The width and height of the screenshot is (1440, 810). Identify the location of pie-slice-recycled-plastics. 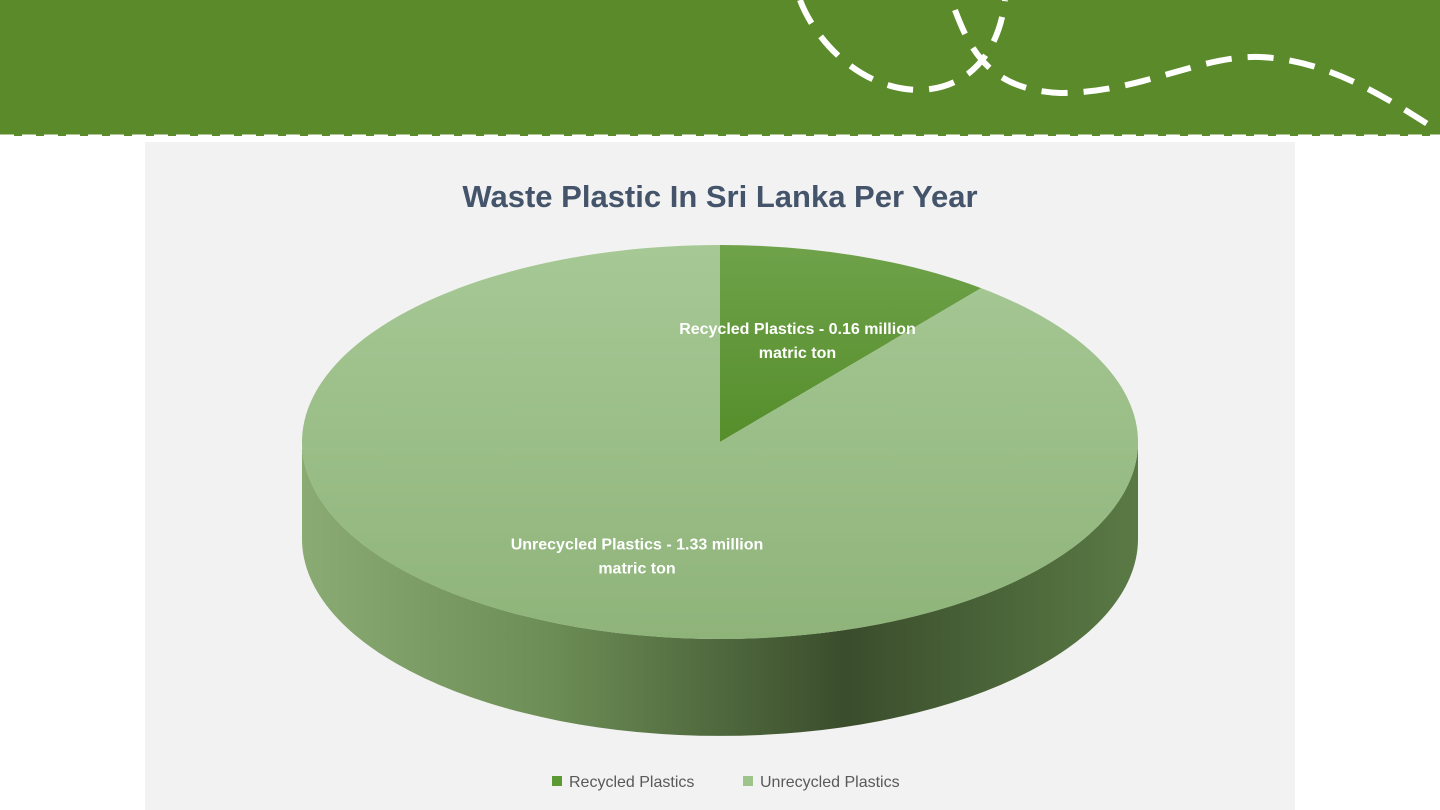
(851, 343).